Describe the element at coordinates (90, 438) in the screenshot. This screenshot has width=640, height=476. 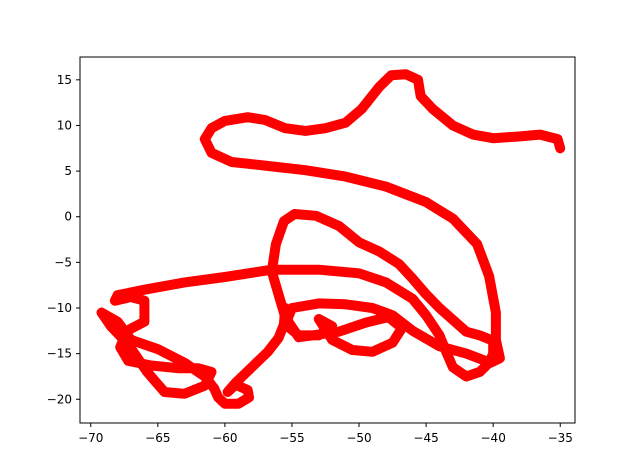
I see `x-tick-label: −70` at that location.